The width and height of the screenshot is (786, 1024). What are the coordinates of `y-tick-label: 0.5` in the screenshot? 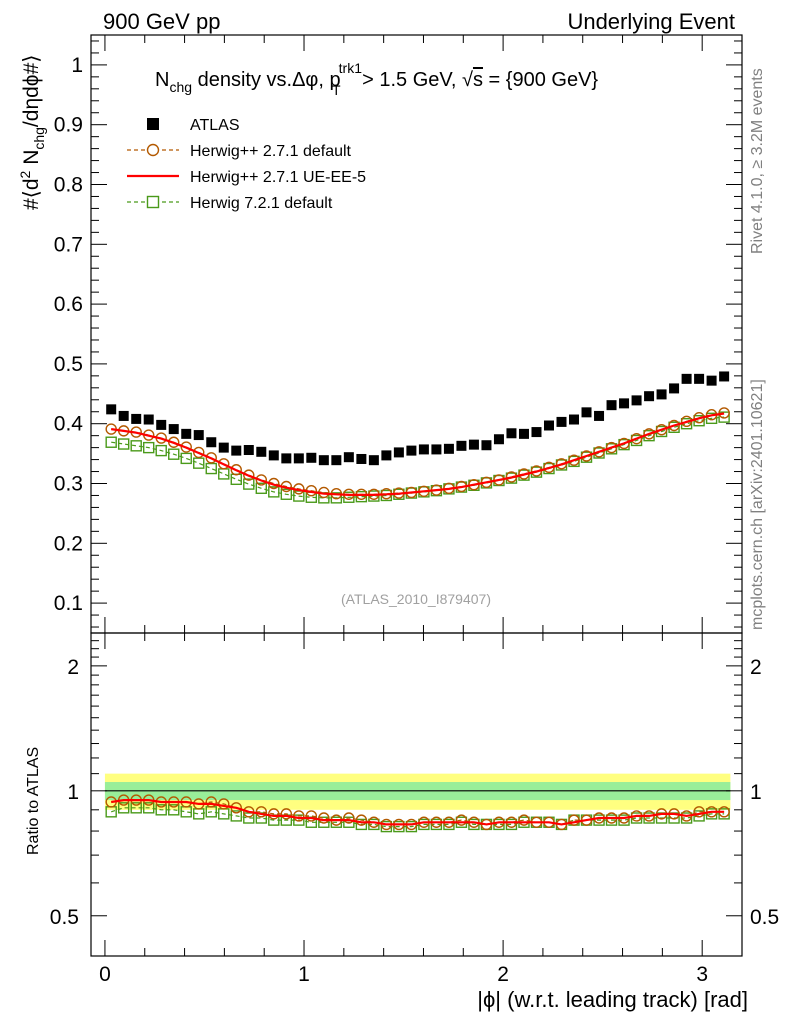 It's located at (68, 364).